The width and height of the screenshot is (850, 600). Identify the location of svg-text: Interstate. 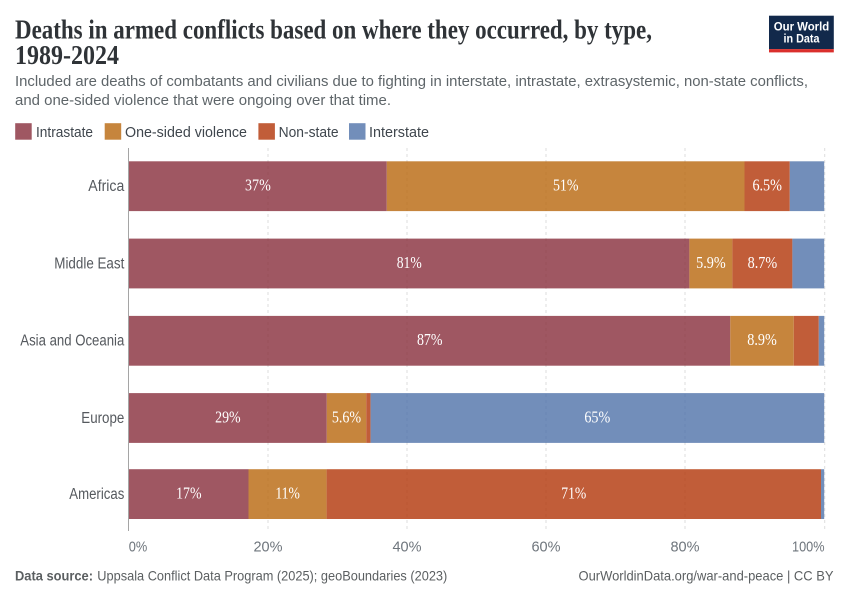
(399, 132).